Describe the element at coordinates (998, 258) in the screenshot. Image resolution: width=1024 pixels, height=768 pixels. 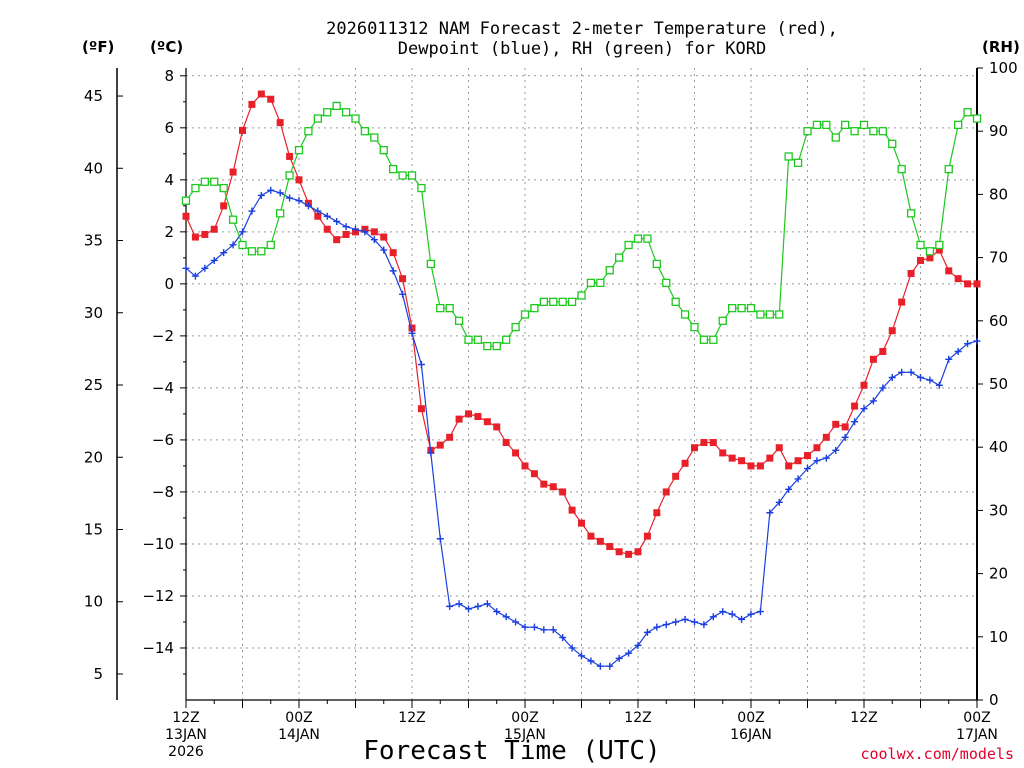
I see `rh-tick-label: 70` at that location.